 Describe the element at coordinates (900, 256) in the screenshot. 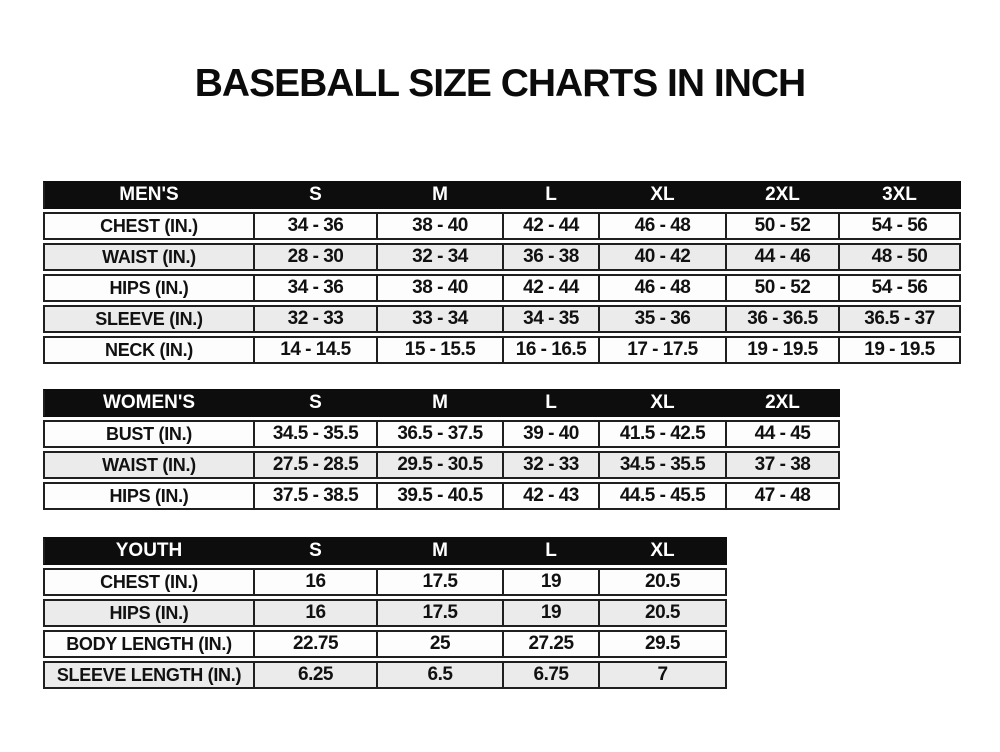

I see `size-cell: 48 - 50` at that location.